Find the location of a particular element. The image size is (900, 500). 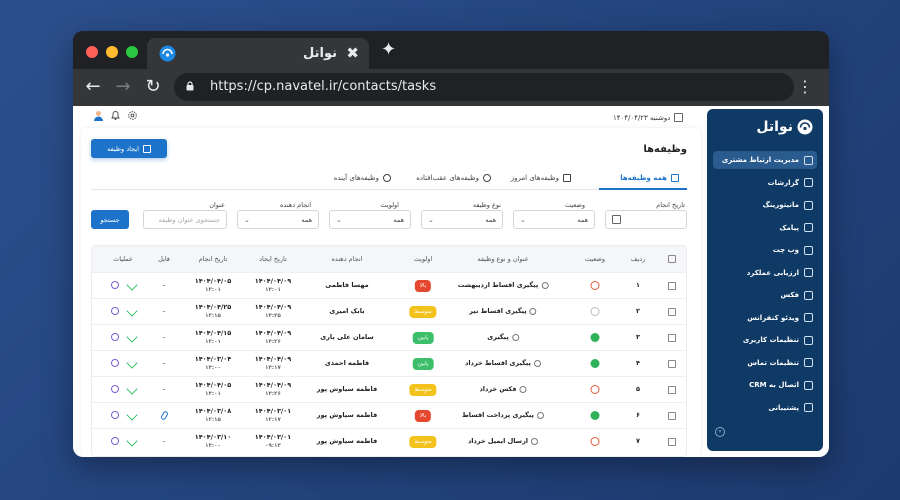

tab-close-icon: ✖ is located at coordinates (352, 53).